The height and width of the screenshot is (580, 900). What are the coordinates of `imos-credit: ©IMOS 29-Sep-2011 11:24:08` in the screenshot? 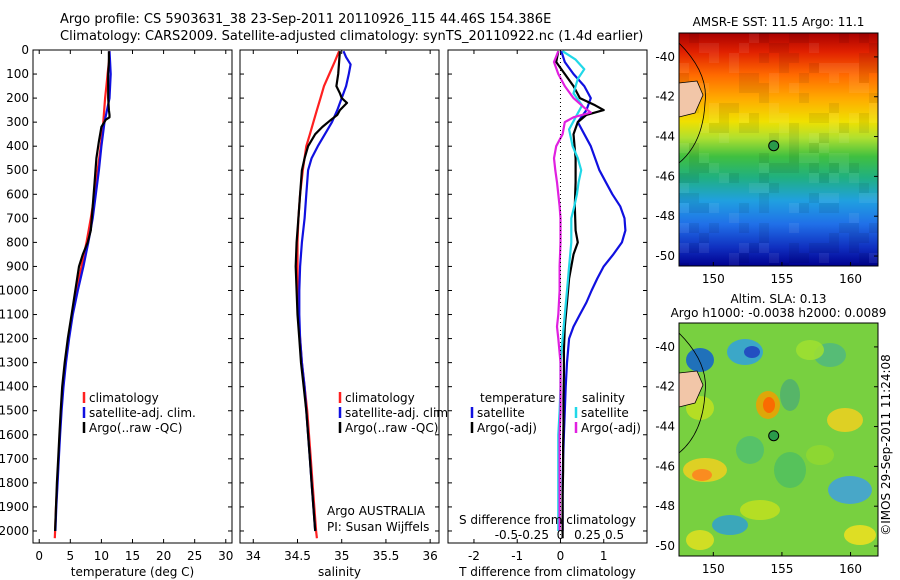 It's located at (886, 445).